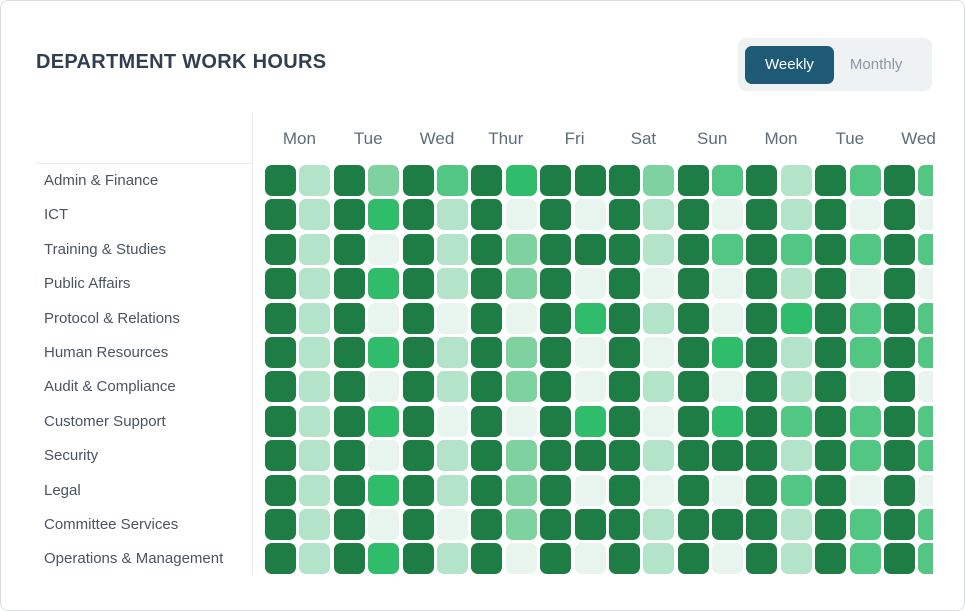 The height and width of the screenshot is (611, 965). What do you see at coordinates (789, 64) in the screenshot?
I see `toggle-weekly-button: Weekly` at bounding box center [789, 64].